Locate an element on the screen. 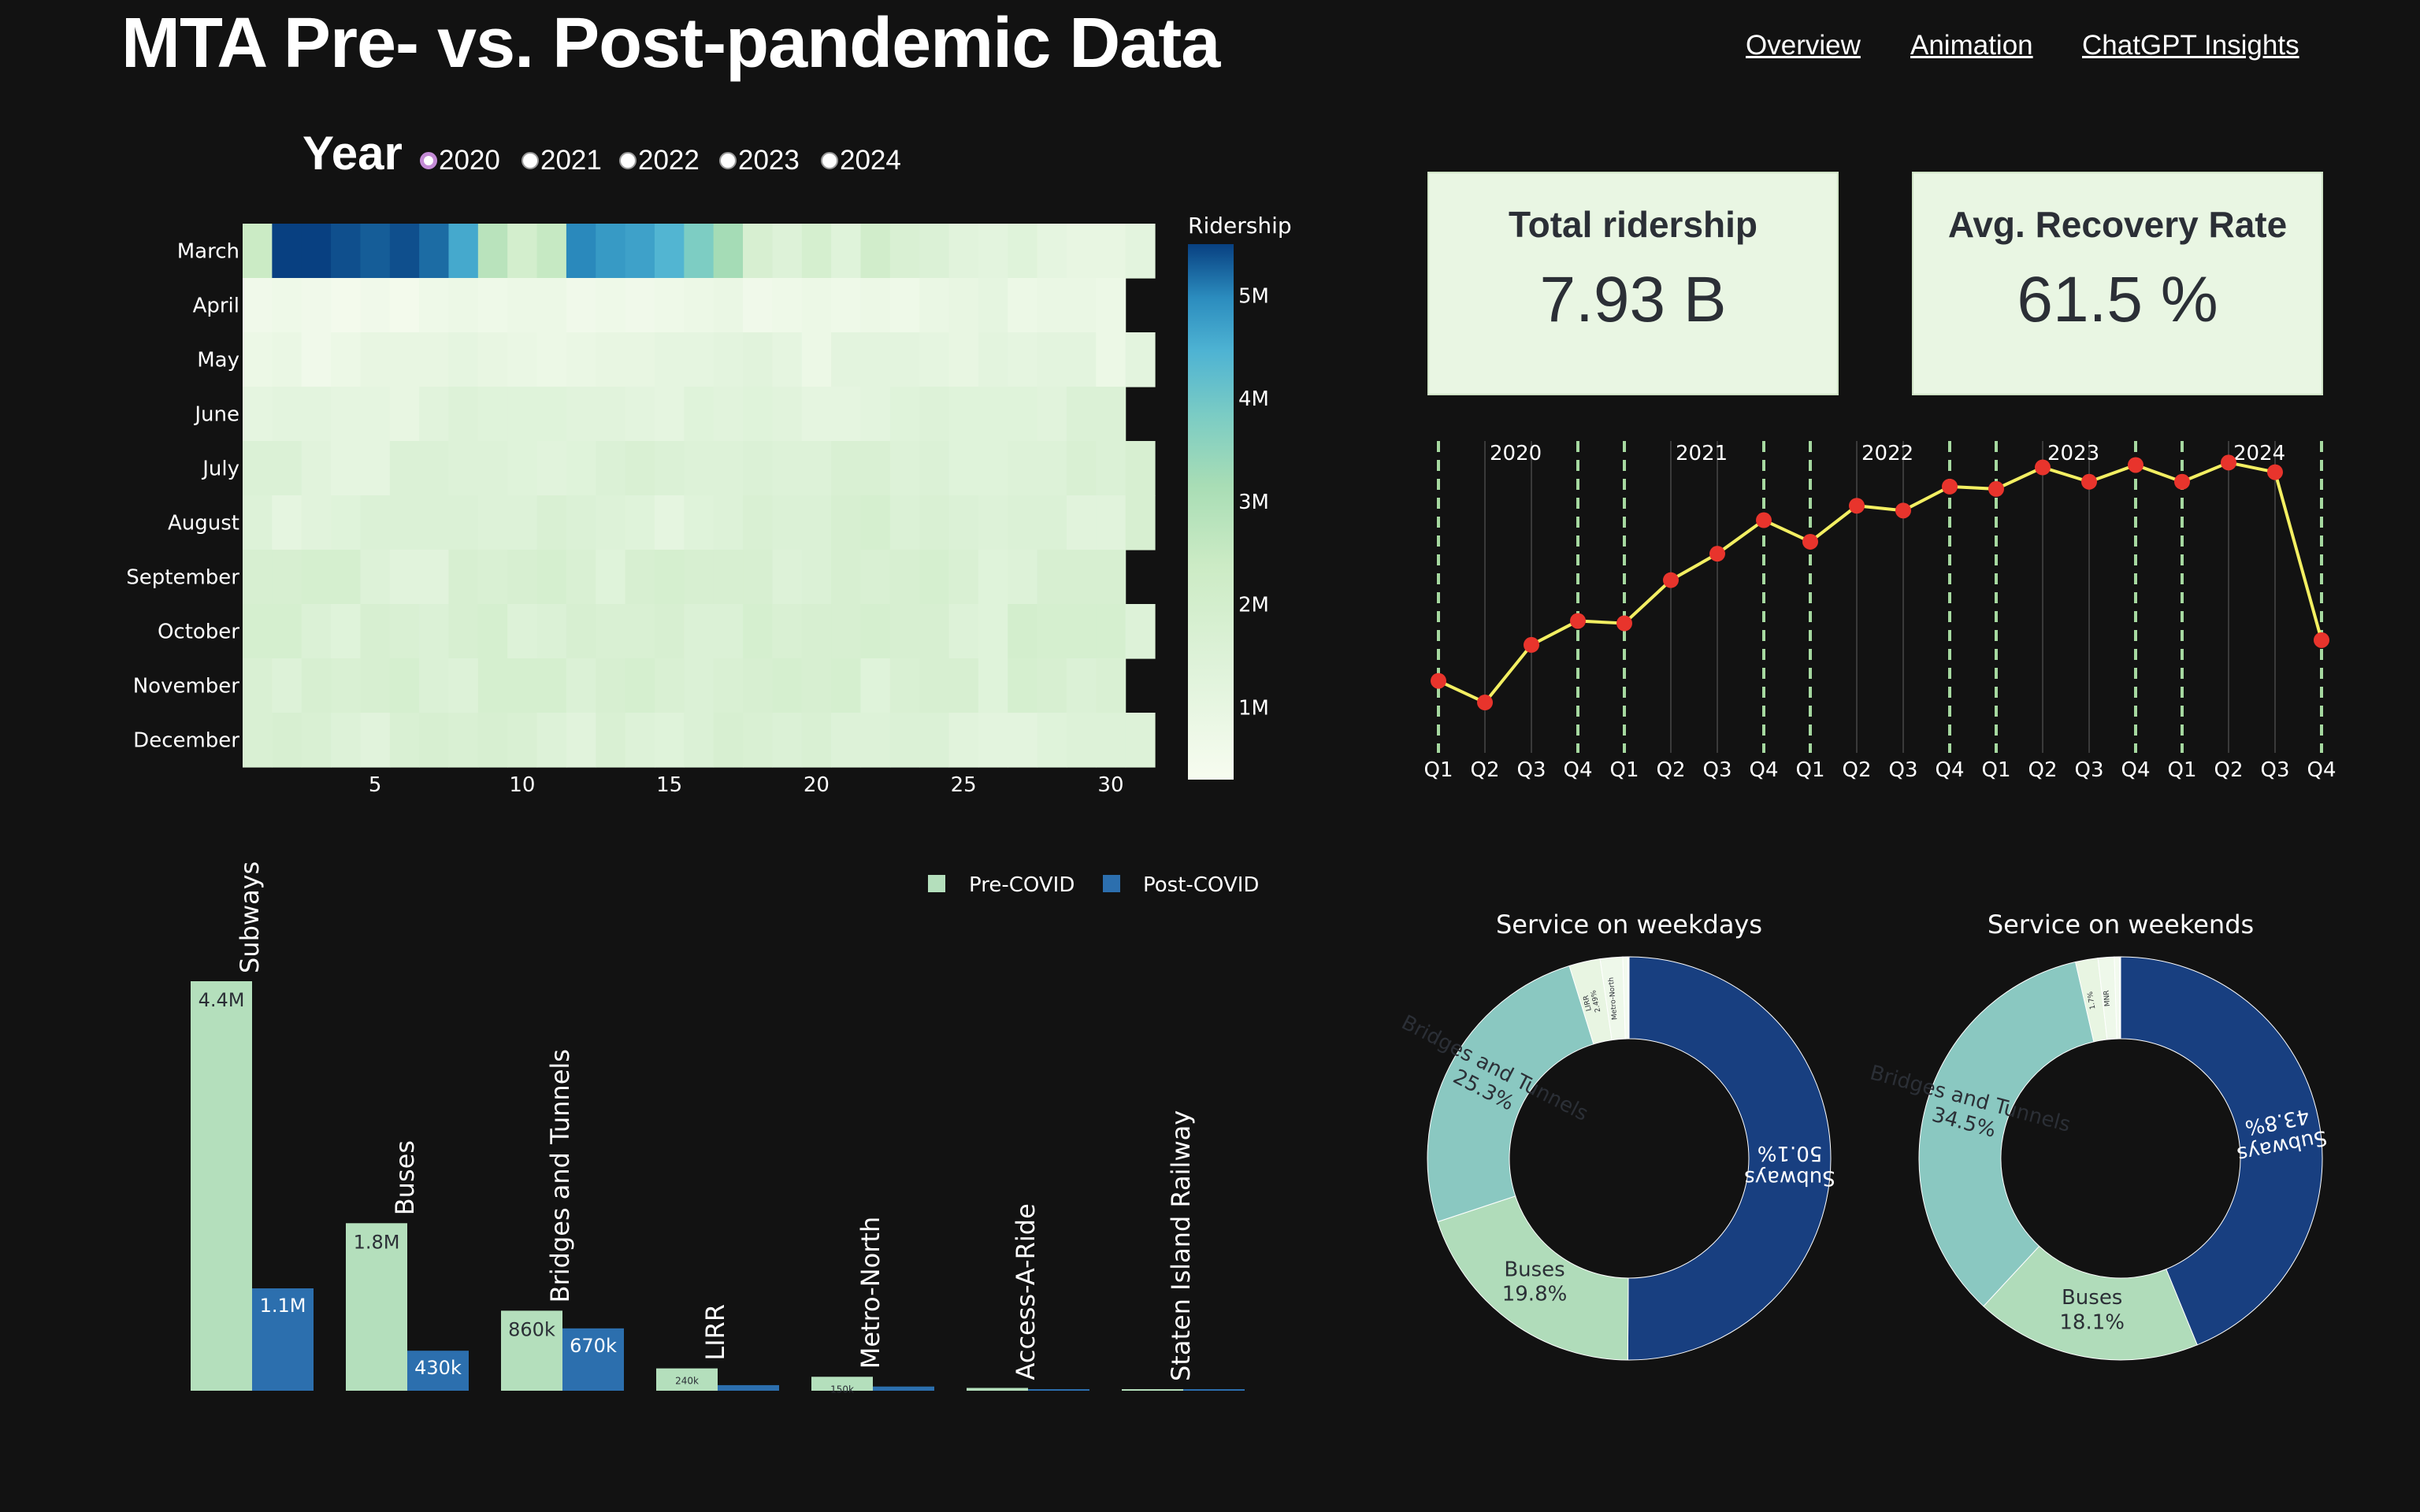  donut-label-line: MNR is located at coordinates (2107, 998).